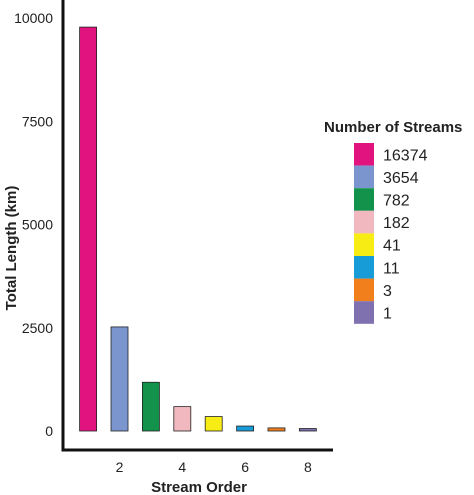 The width and height of the screenshot is (474, 495). What do you see at coordinates (33, 18) in the screenshot?
I see `y-tick-label: 10000` at bounding box center [33, 18].